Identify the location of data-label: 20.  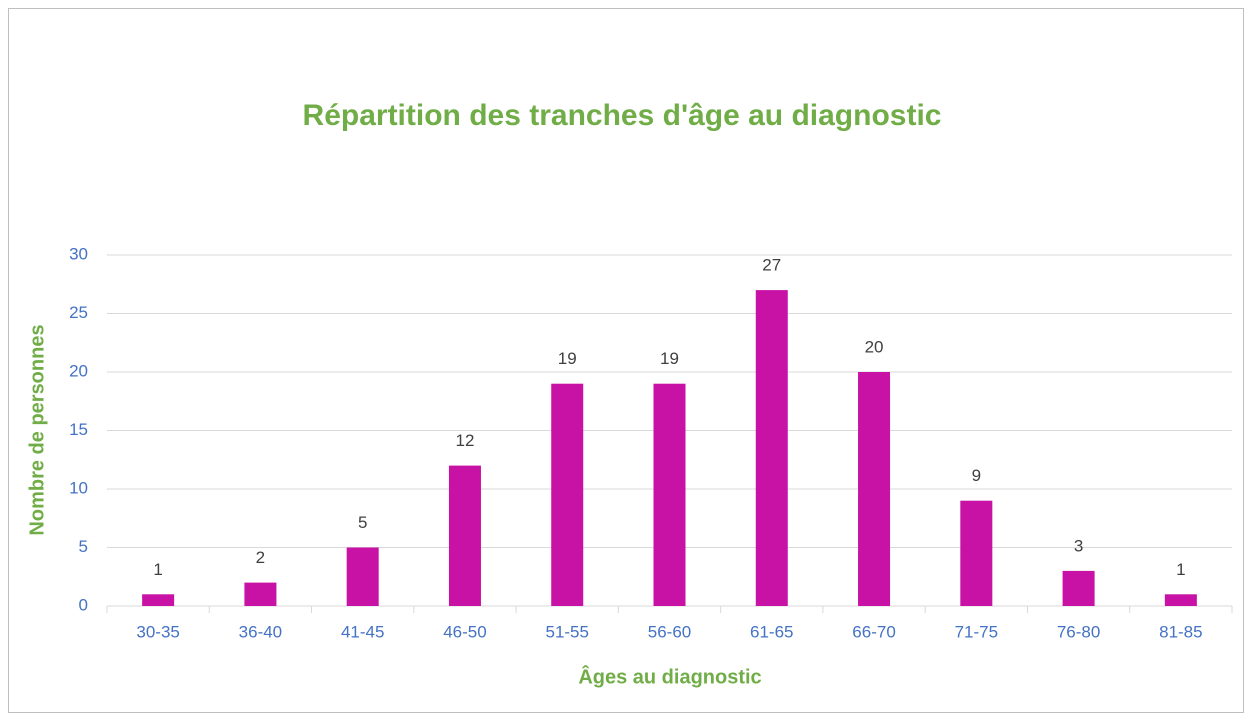
(874, 346).